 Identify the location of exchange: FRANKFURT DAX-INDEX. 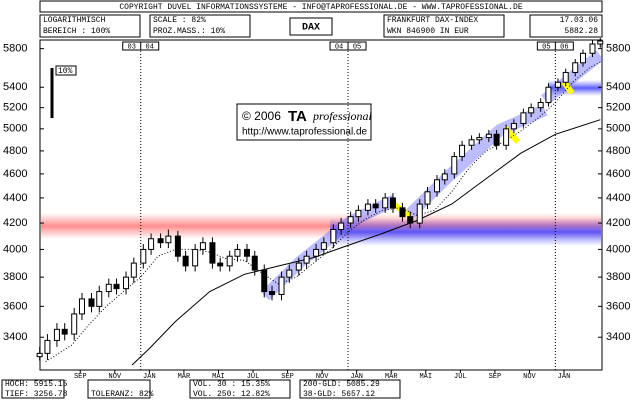
(432, 20).